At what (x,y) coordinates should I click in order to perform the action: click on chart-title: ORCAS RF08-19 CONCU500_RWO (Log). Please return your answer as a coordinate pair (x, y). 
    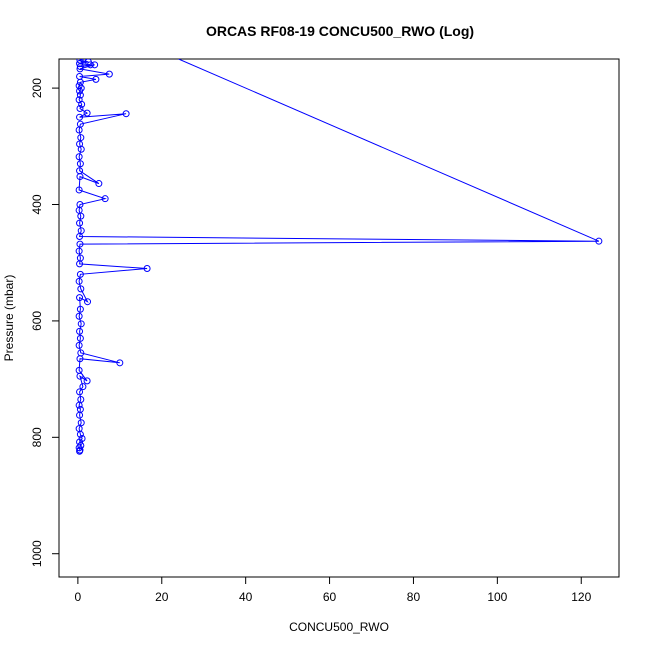
    Looking at the image, I should click on (340, 31).